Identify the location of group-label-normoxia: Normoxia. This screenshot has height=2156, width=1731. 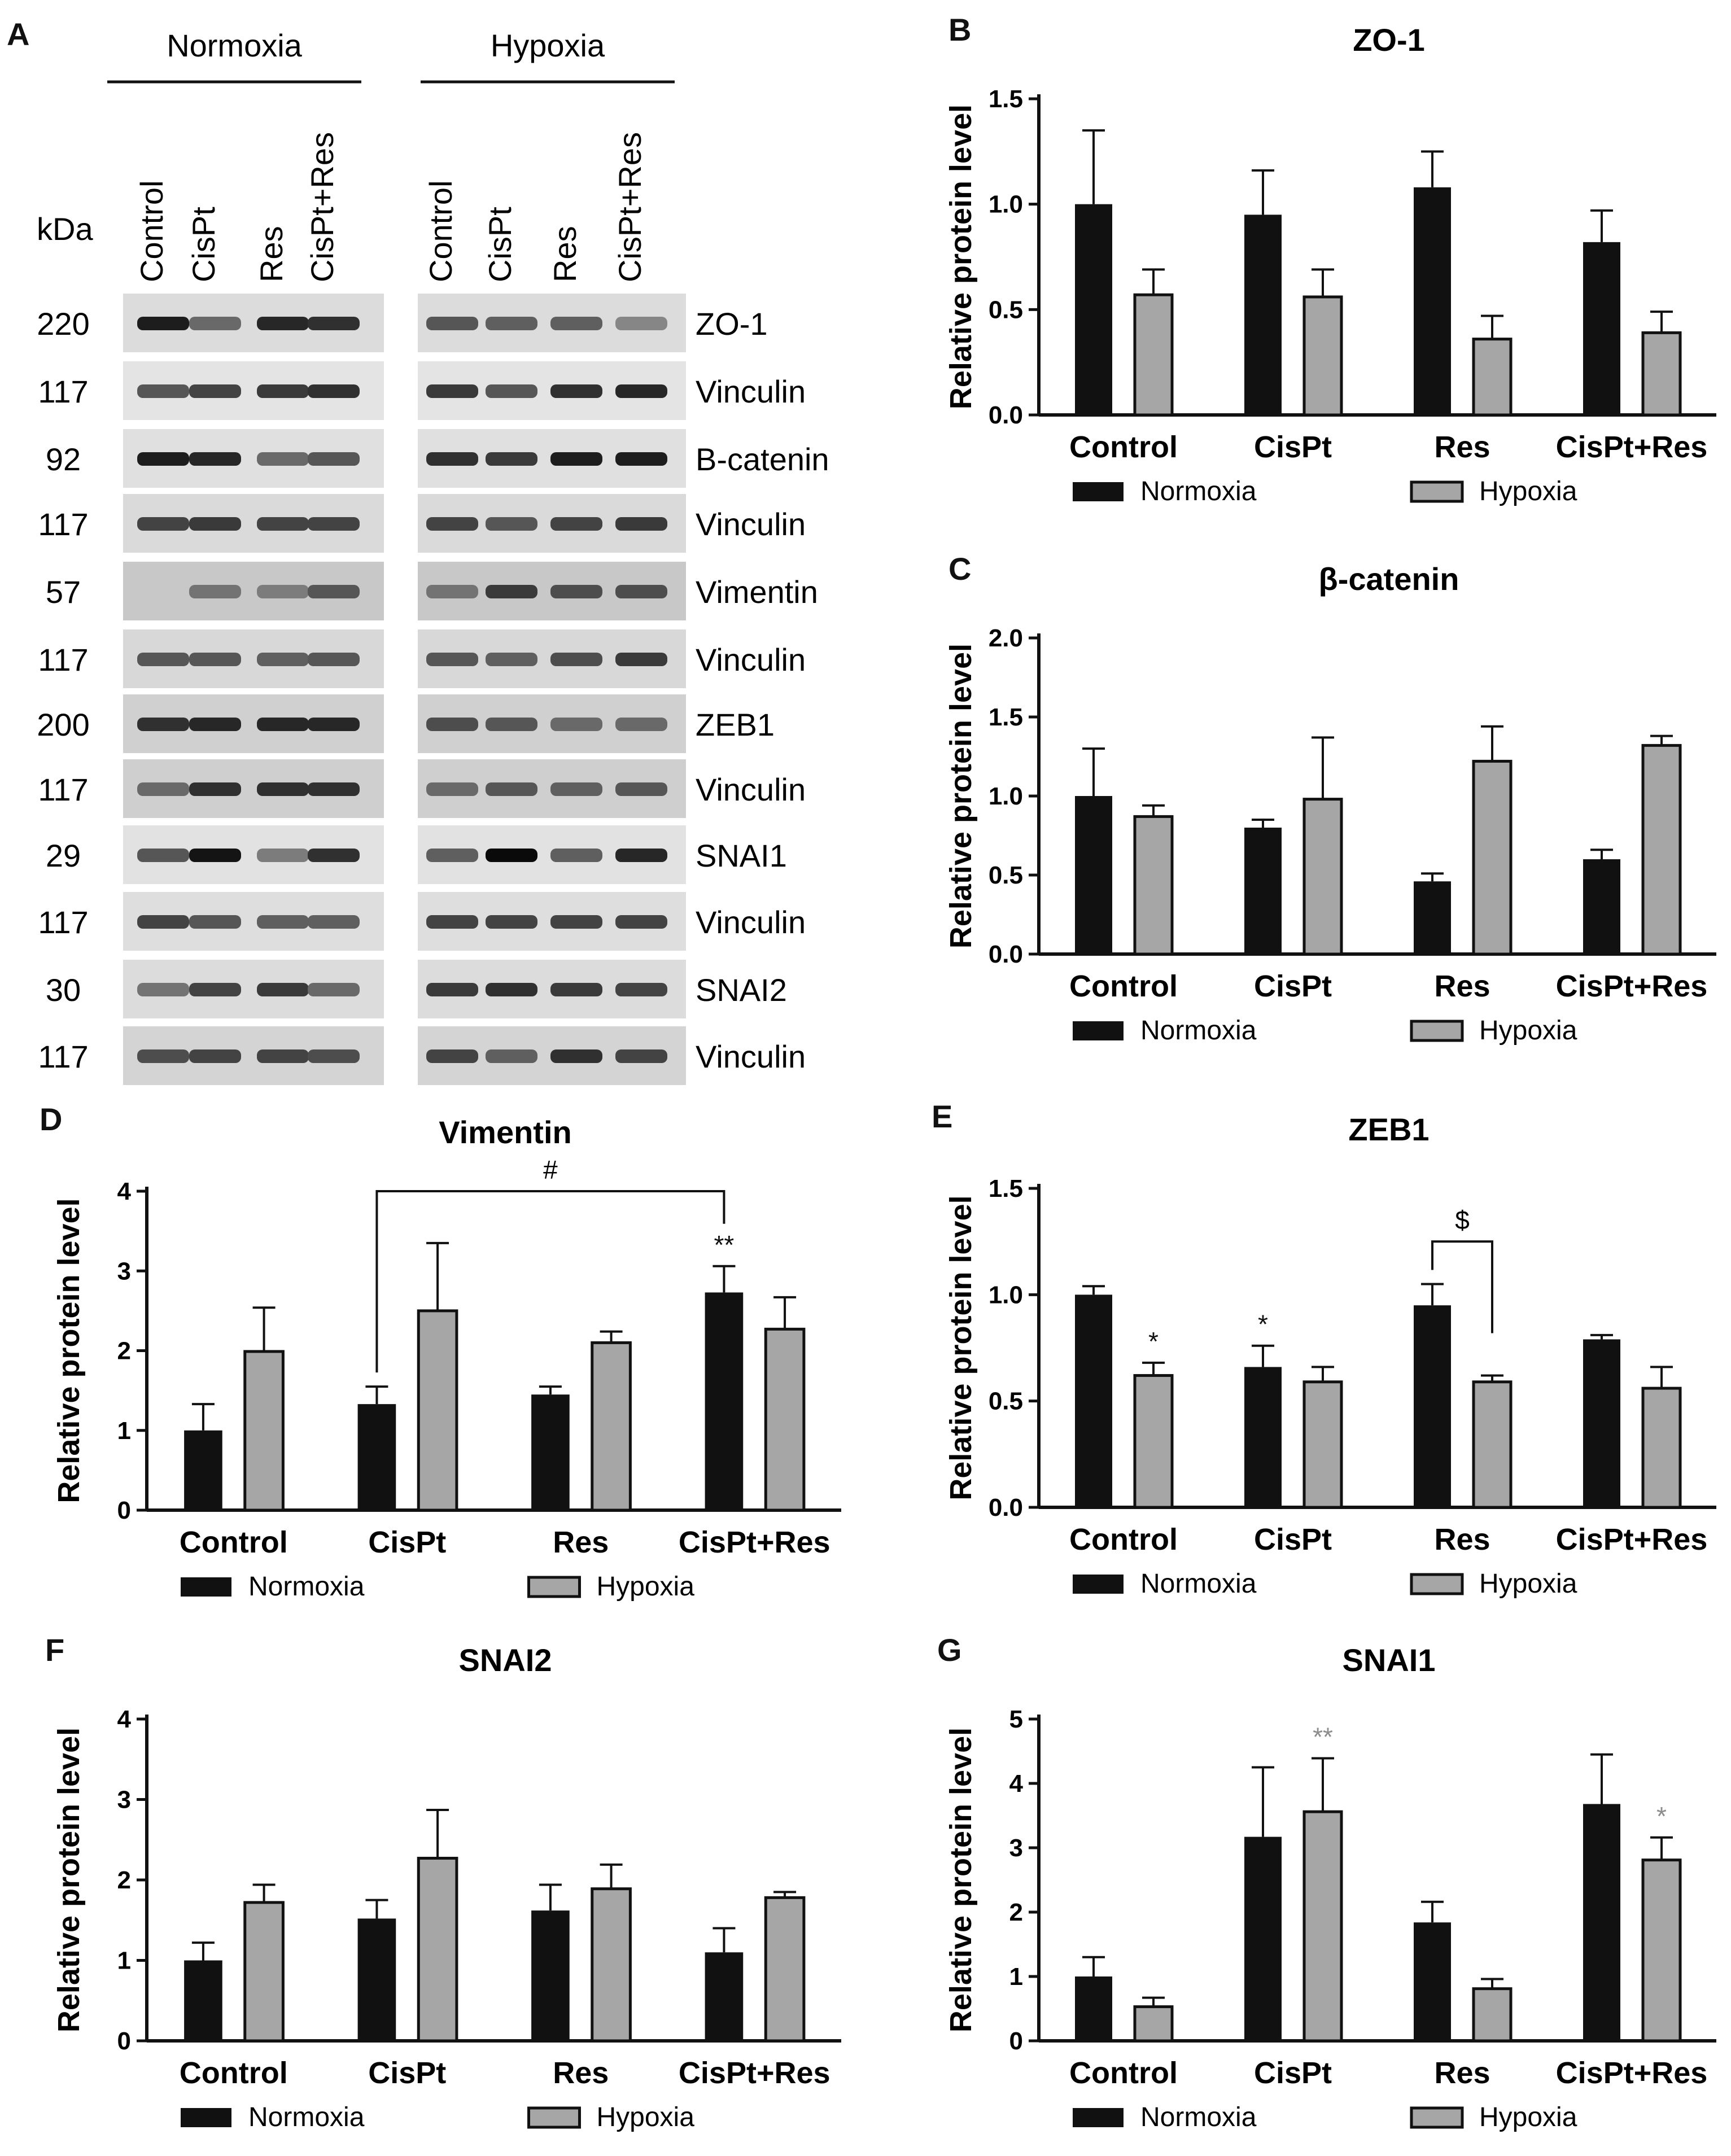
(234, 45).